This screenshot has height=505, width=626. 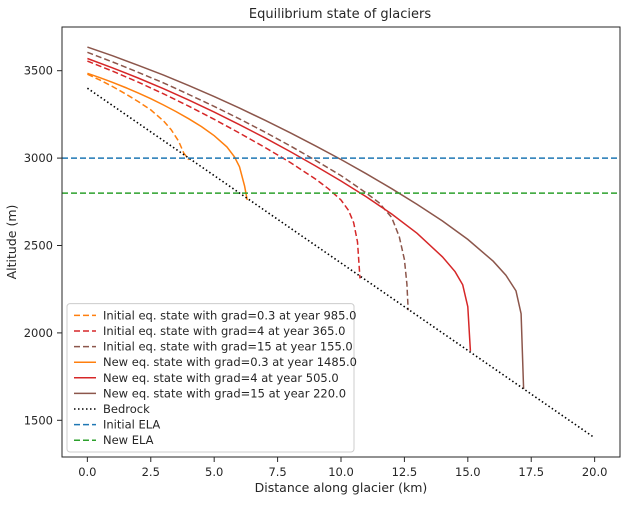 I want to click on x-axis-ticks: 0.0 2.5 5.0 7.5 10.0 12.5 15.0 17.5 20.0, so click(x=342, y=468).